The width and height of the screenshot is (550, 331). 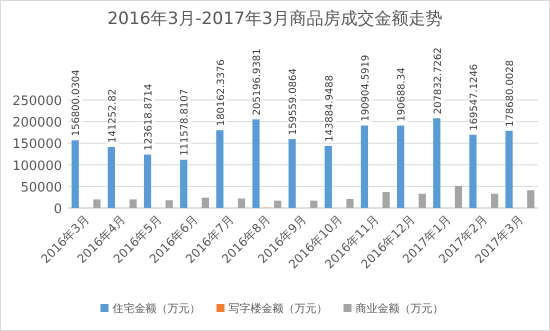 What do you see at coordinates (112, 115) in the screenshot?
I see `data-label: 141252.82` at bounding box center [112, 115].